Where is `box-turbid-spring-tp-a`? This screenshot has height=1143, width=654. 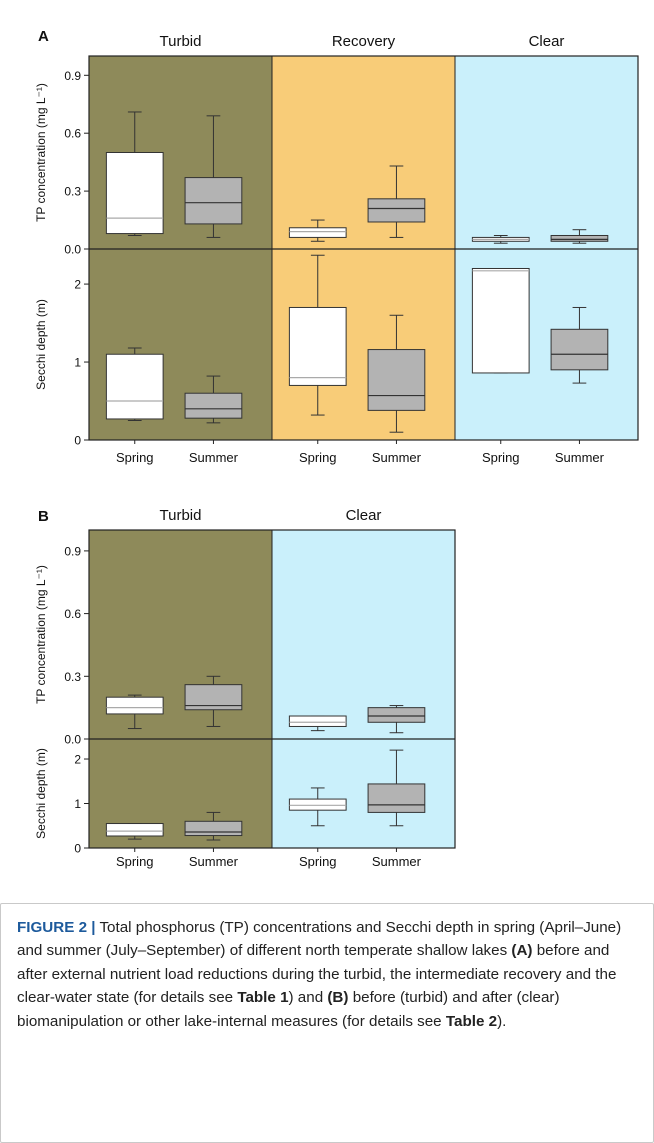
box-turbid-spring-tp-a is located at coordinates (134, 193).